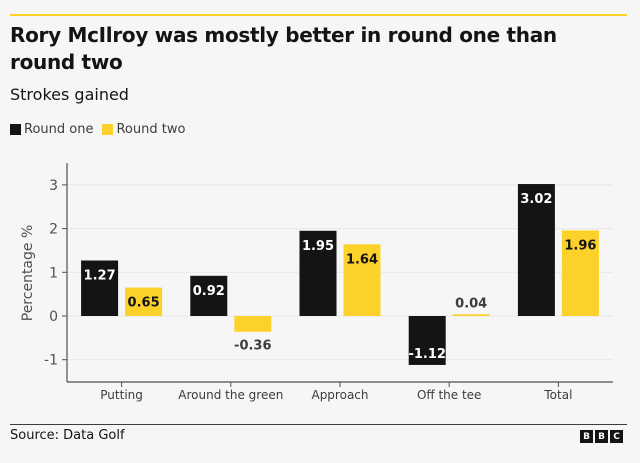  Describe the element at coordinates (557, 395) in the screenshot. I see `x-tick-label: Total` at that location.